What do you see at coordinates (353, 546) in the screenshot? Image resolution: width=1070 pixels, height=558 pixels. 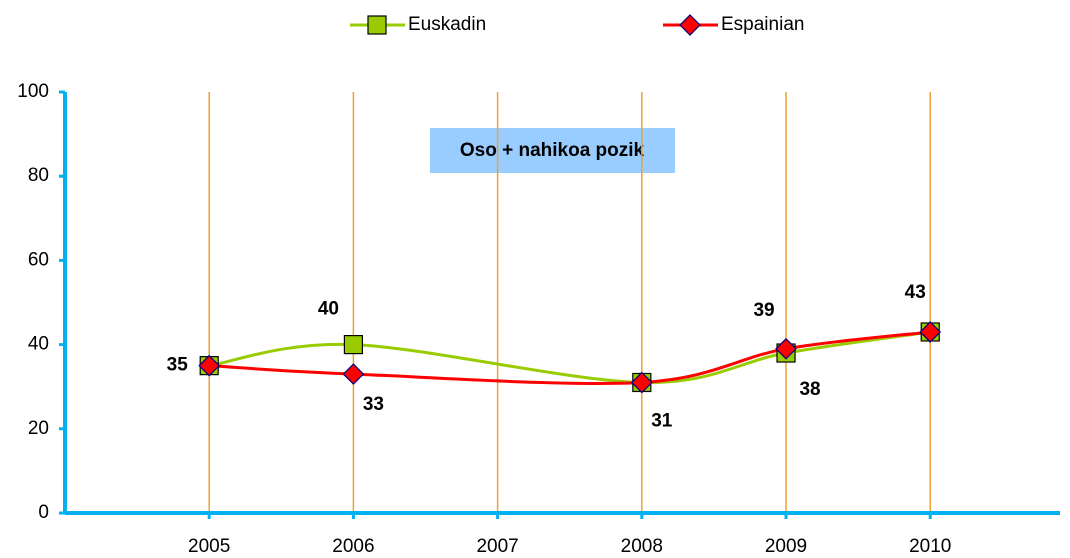 I see `x-tick-label: 2006` at bounding box center [353, 546].